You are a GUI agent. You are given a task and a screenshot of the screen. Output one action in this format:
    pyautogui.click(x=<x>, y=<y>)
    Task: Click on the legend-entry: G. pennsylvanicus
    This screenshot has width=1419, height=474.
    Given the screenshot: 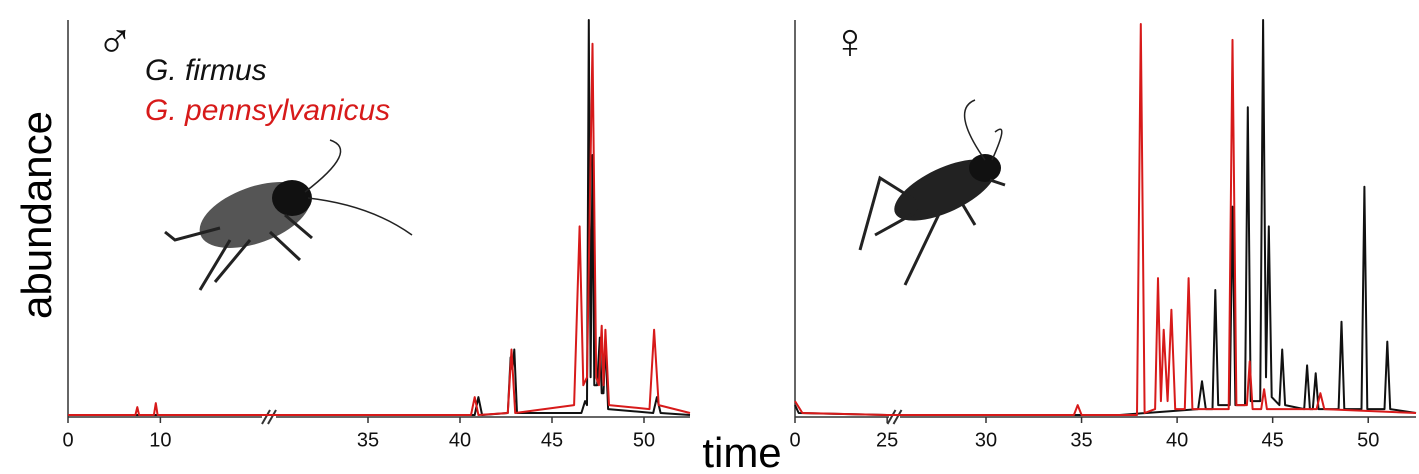 What is the action you would take?
    pyautogui.click(x=267, y=110)
    